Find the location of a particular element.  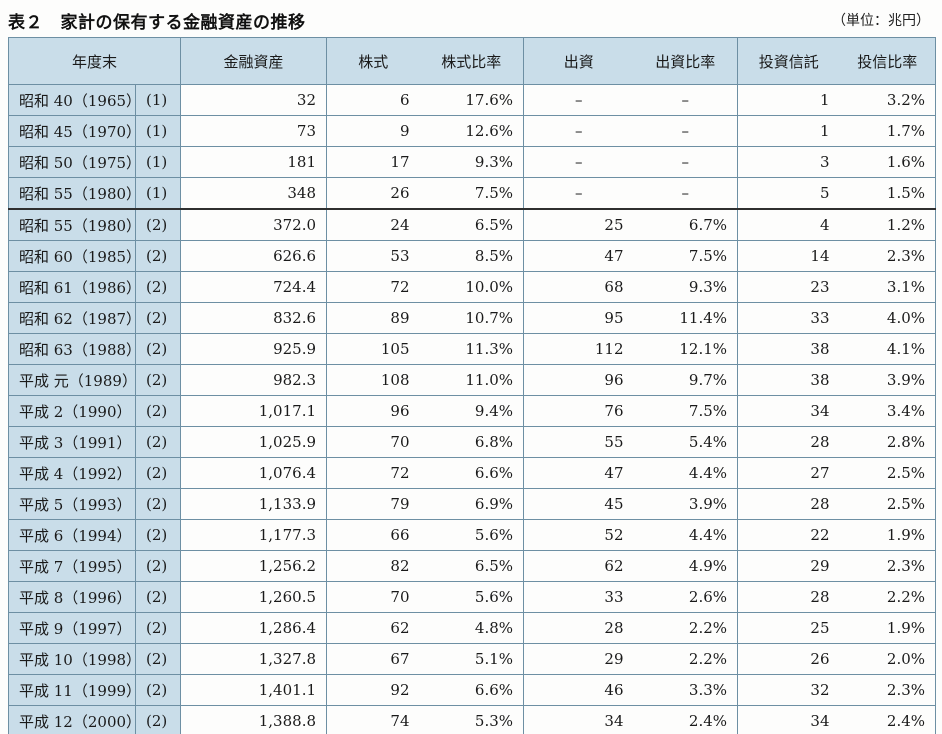

cell-investment-ratio: 3.3% is located at coordinates (686, 690).